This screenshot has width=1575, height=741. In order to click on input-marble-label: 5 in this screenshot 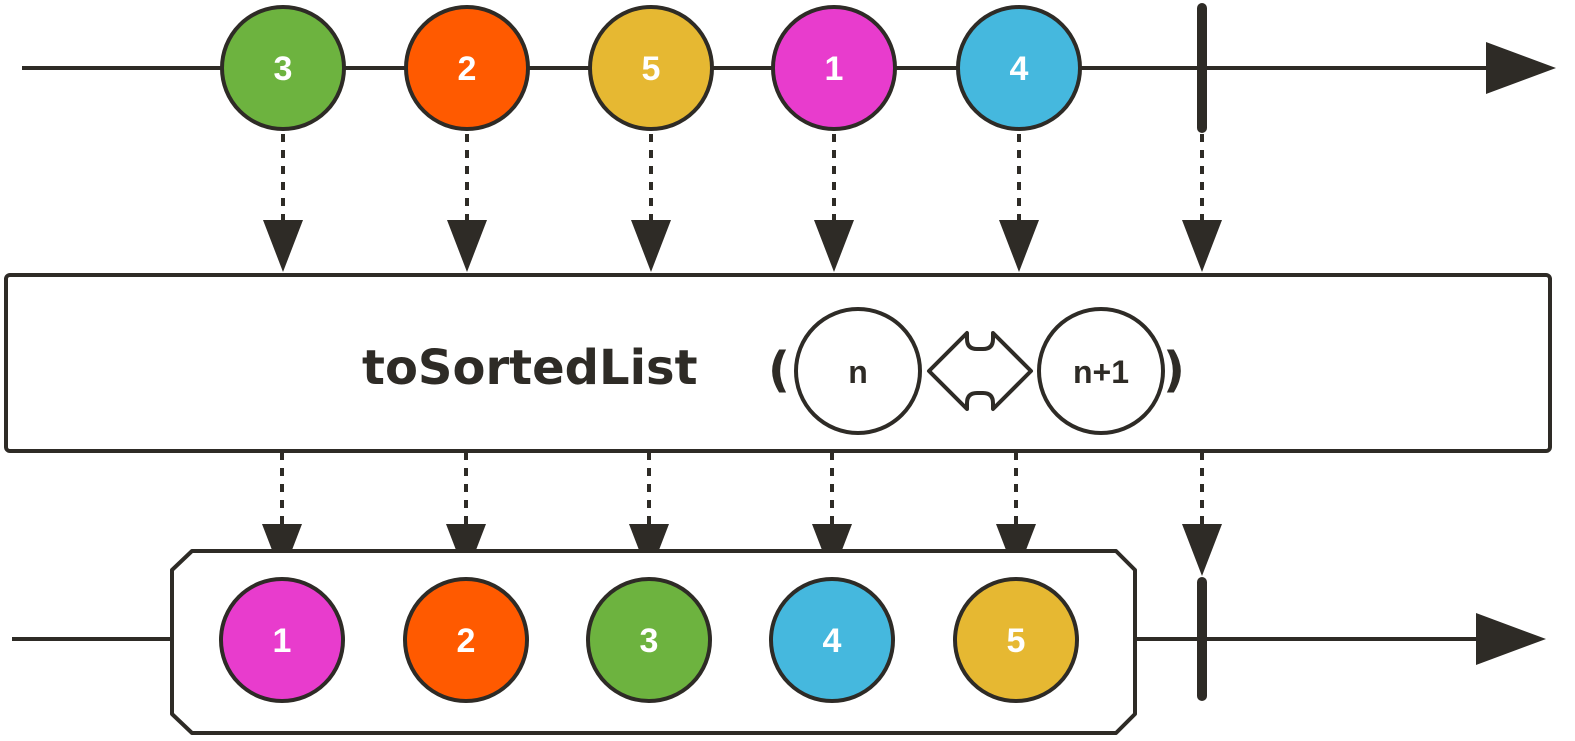, I will do `click(651, 69)`.